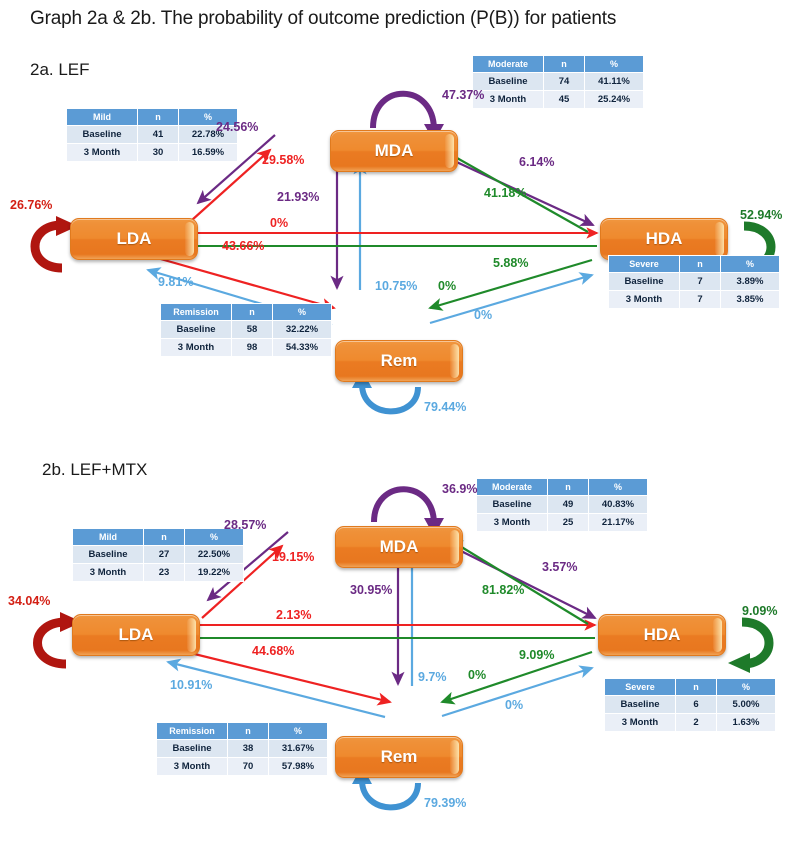 This screenshot has width=800, height=841. What do you see at coordinates (214, 572) in the screenshot?
I see `cell-pct: 19.22%` at bounding box center [214, 572].